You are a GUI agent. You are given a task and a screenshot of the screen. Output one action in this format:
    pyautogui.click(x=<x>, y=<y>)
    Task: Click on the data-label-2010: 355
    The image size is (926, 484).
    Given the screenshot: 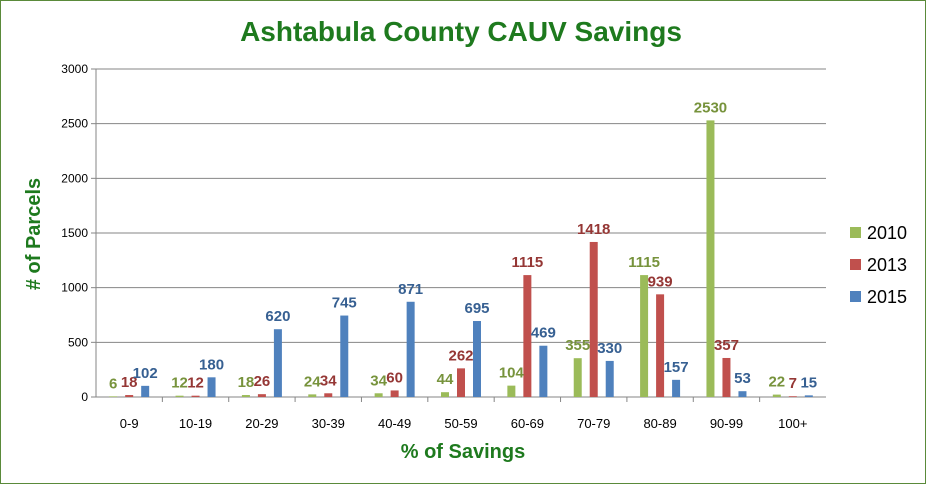 What is the action you would take?
    pyautogui.click(x=577, y=345)
    